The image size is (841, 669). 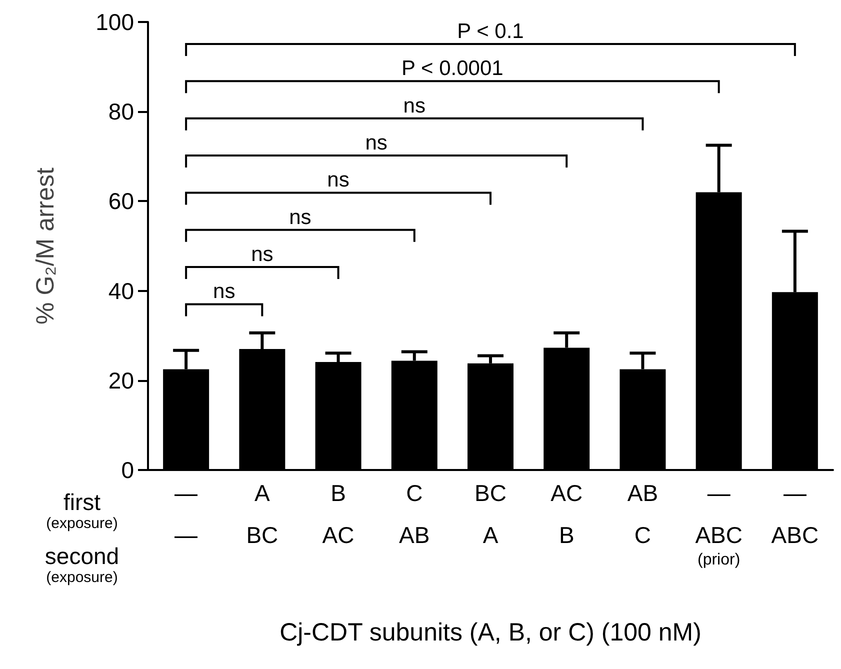 I want to click on y-tick-label: 0, so click(x=127, y=470).